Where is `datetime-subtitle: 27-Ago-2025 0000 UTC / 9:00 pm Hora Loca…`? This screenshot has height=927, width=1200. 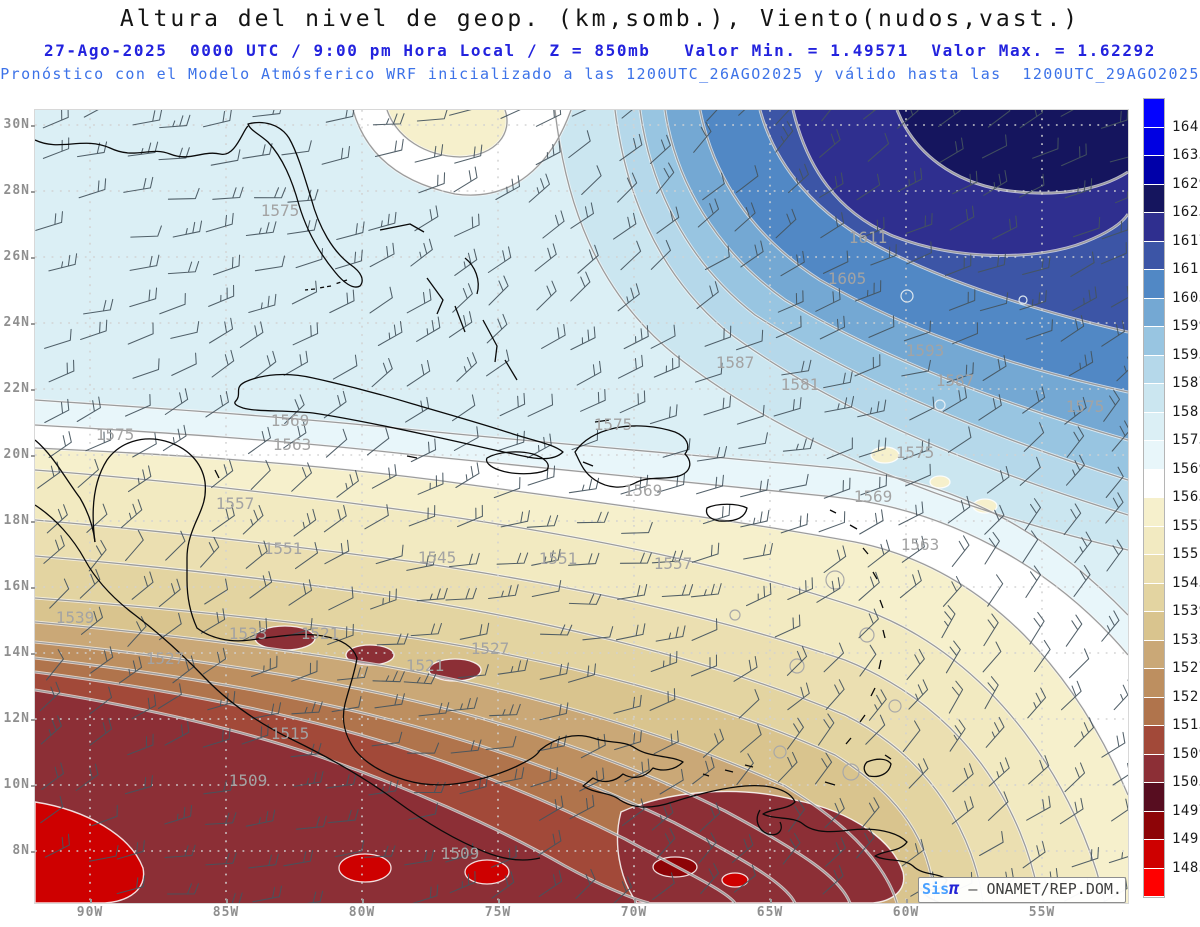 datetime-subtitle: 27-Ago-2025 0000 UTC / 9:00 pm Hora Loca… is located at coordinates (600, 50).